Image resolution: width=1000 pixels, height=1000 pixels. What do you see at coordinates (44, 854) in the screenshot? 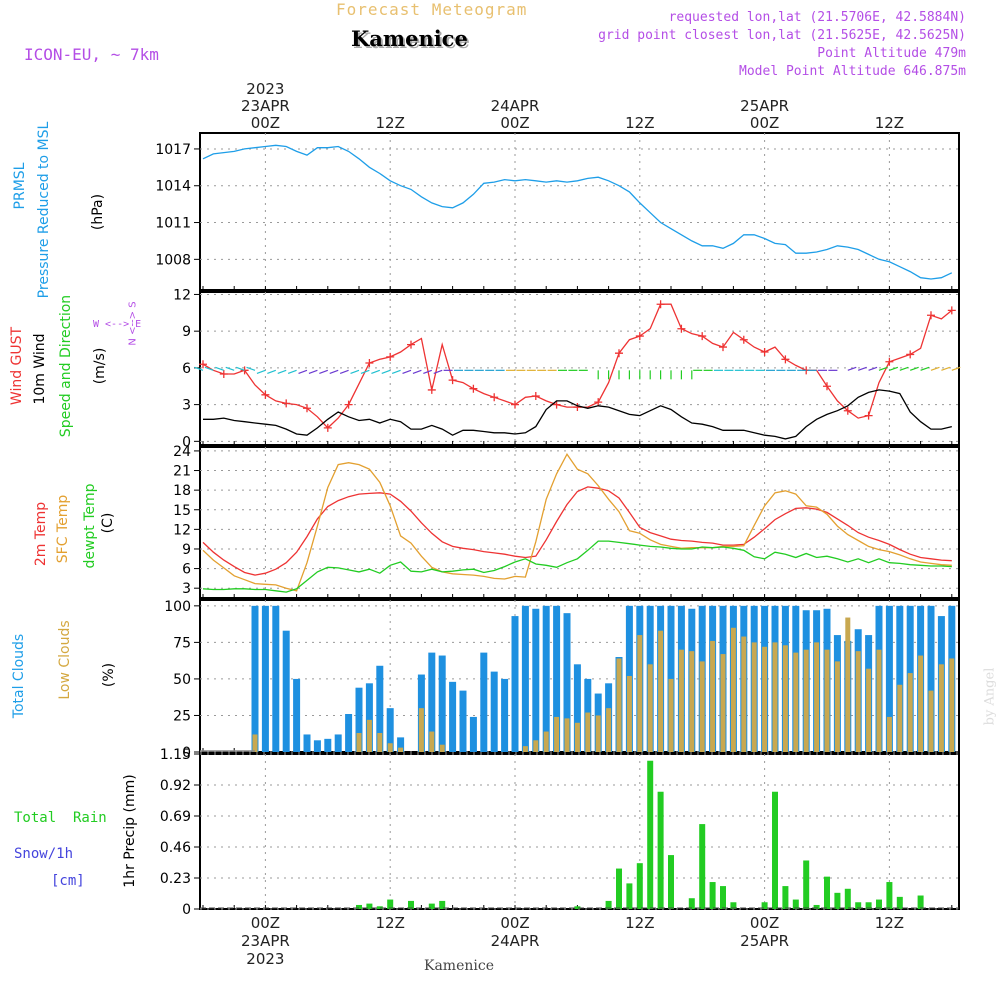
I see `precip-snow-label: Snow/1h` at bounding box center [44, 854].